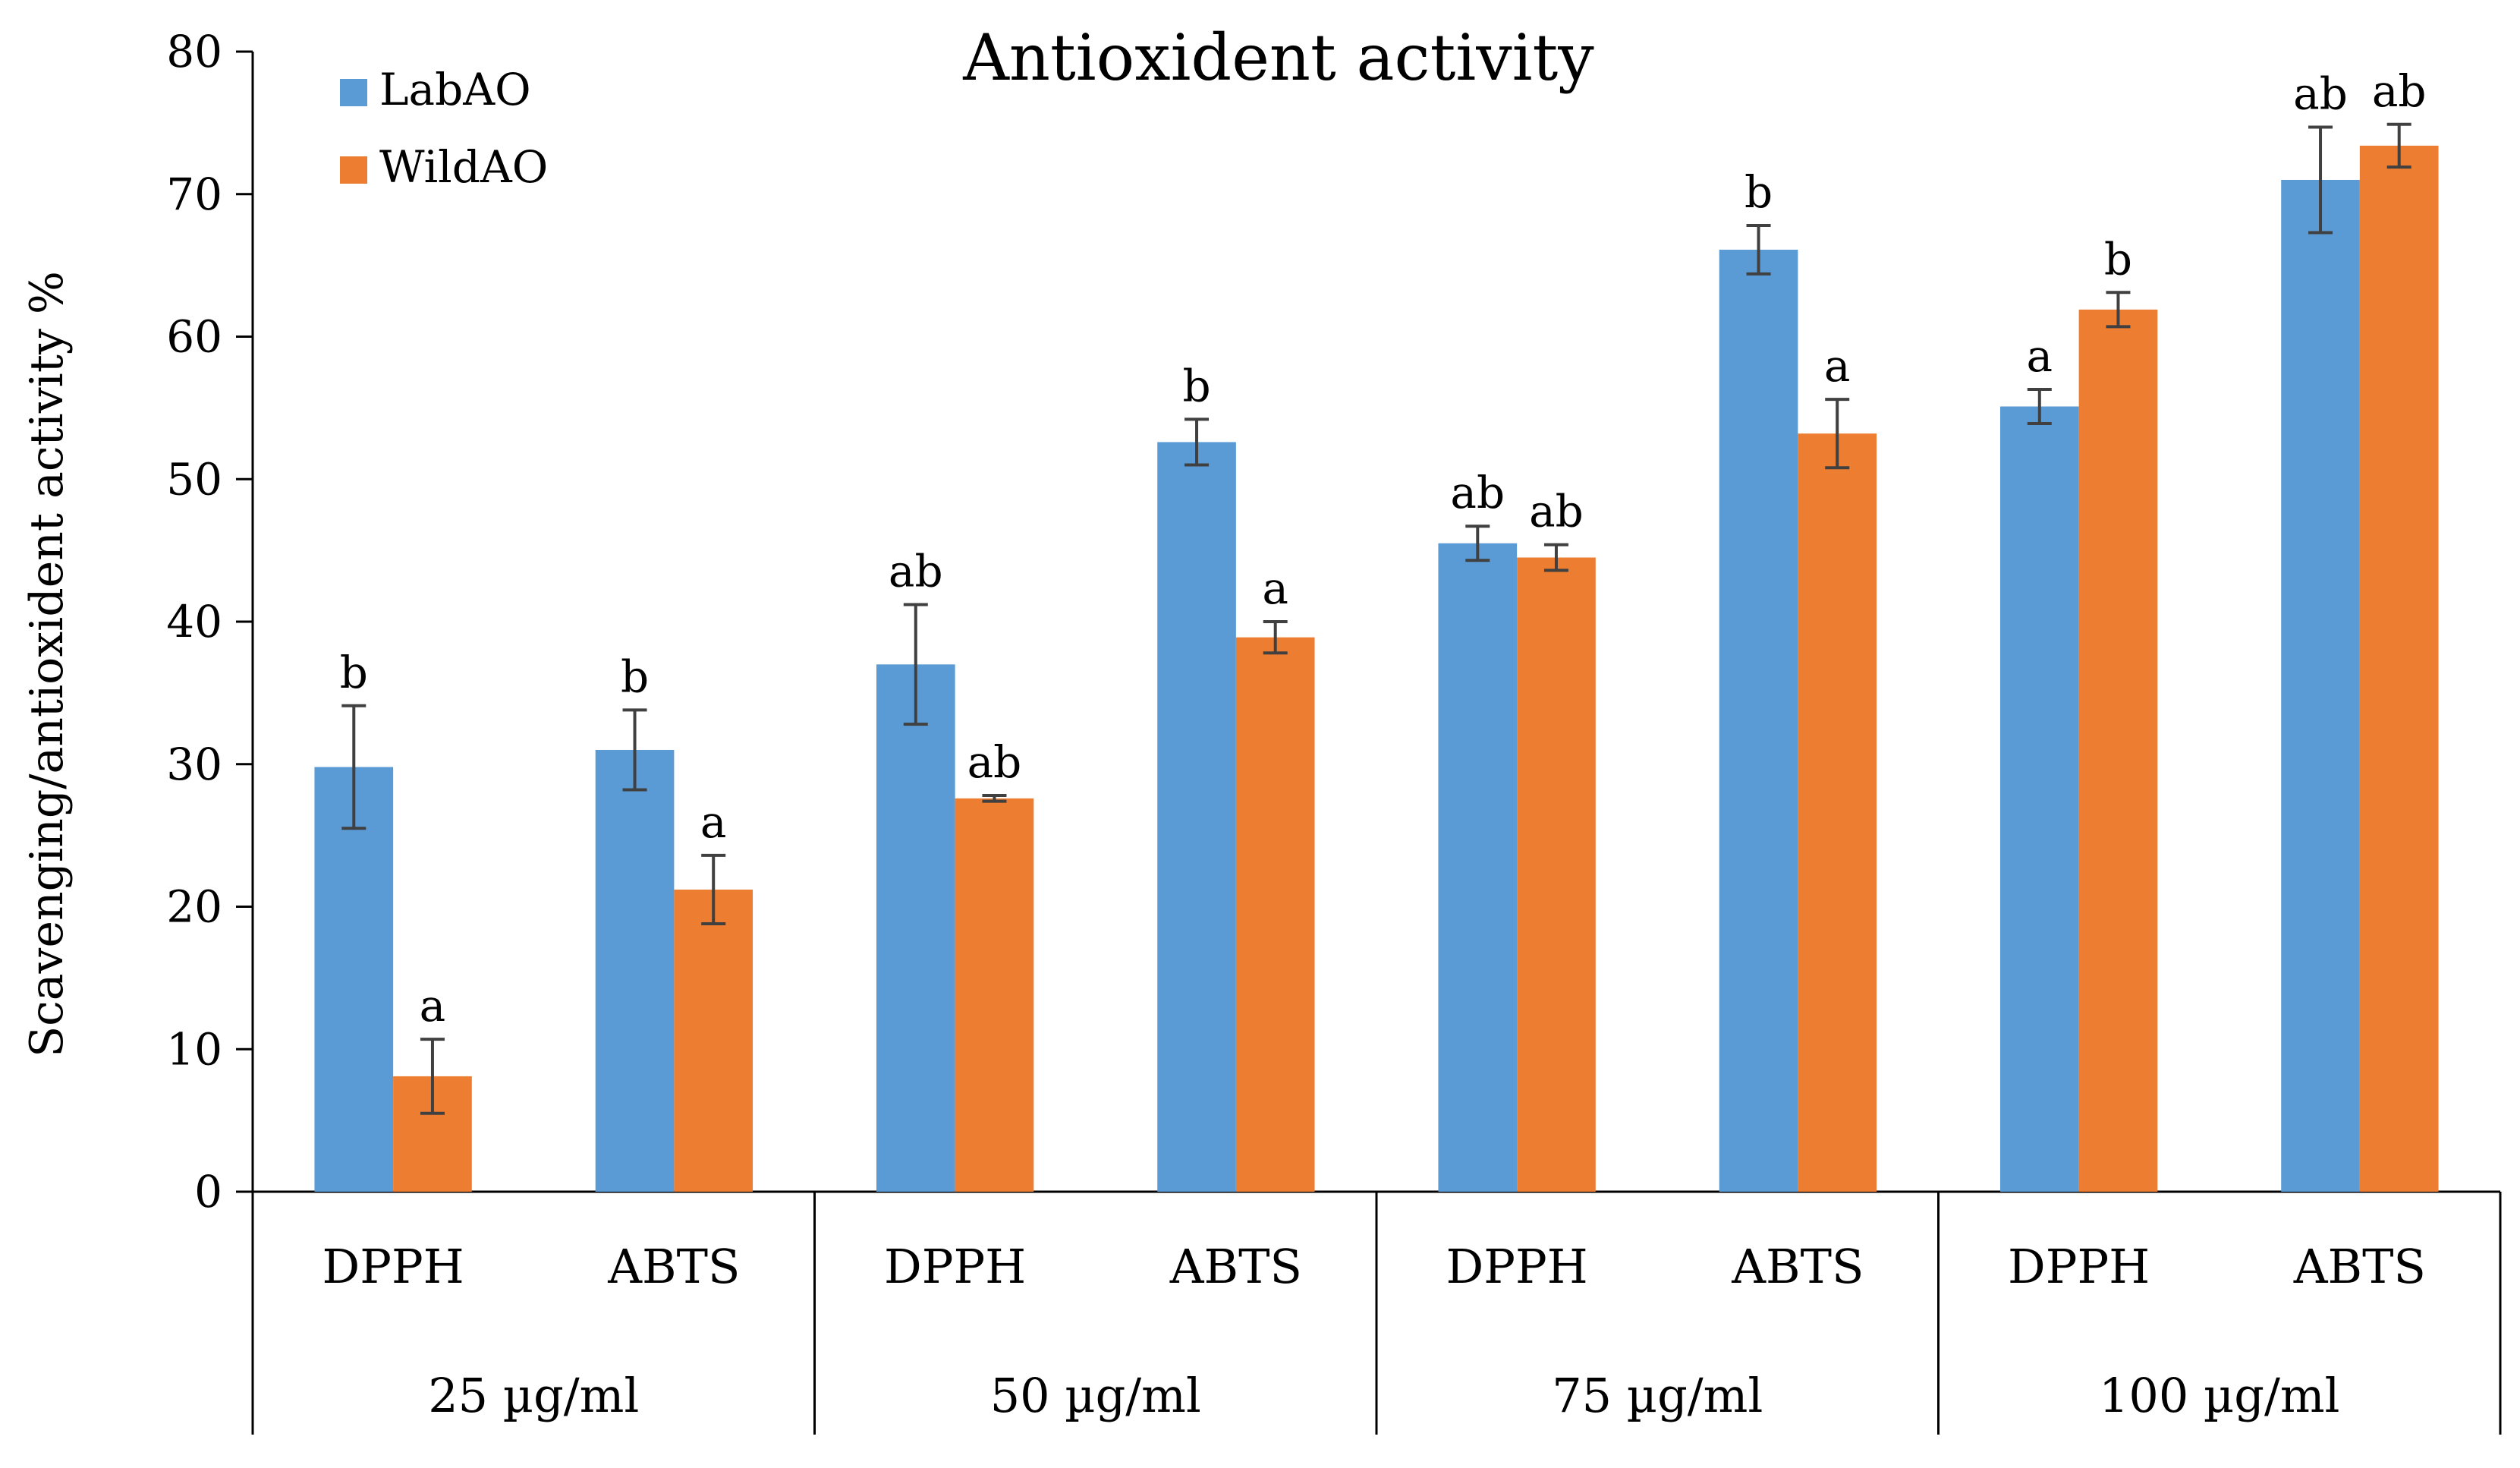 The width and height of the screenshot is (2520, 1468). What do you see at coordinates (2219, 1396) in the screenshot?
I see `group-label: 100 µg/ml` at bounding box center [2219, 1396].